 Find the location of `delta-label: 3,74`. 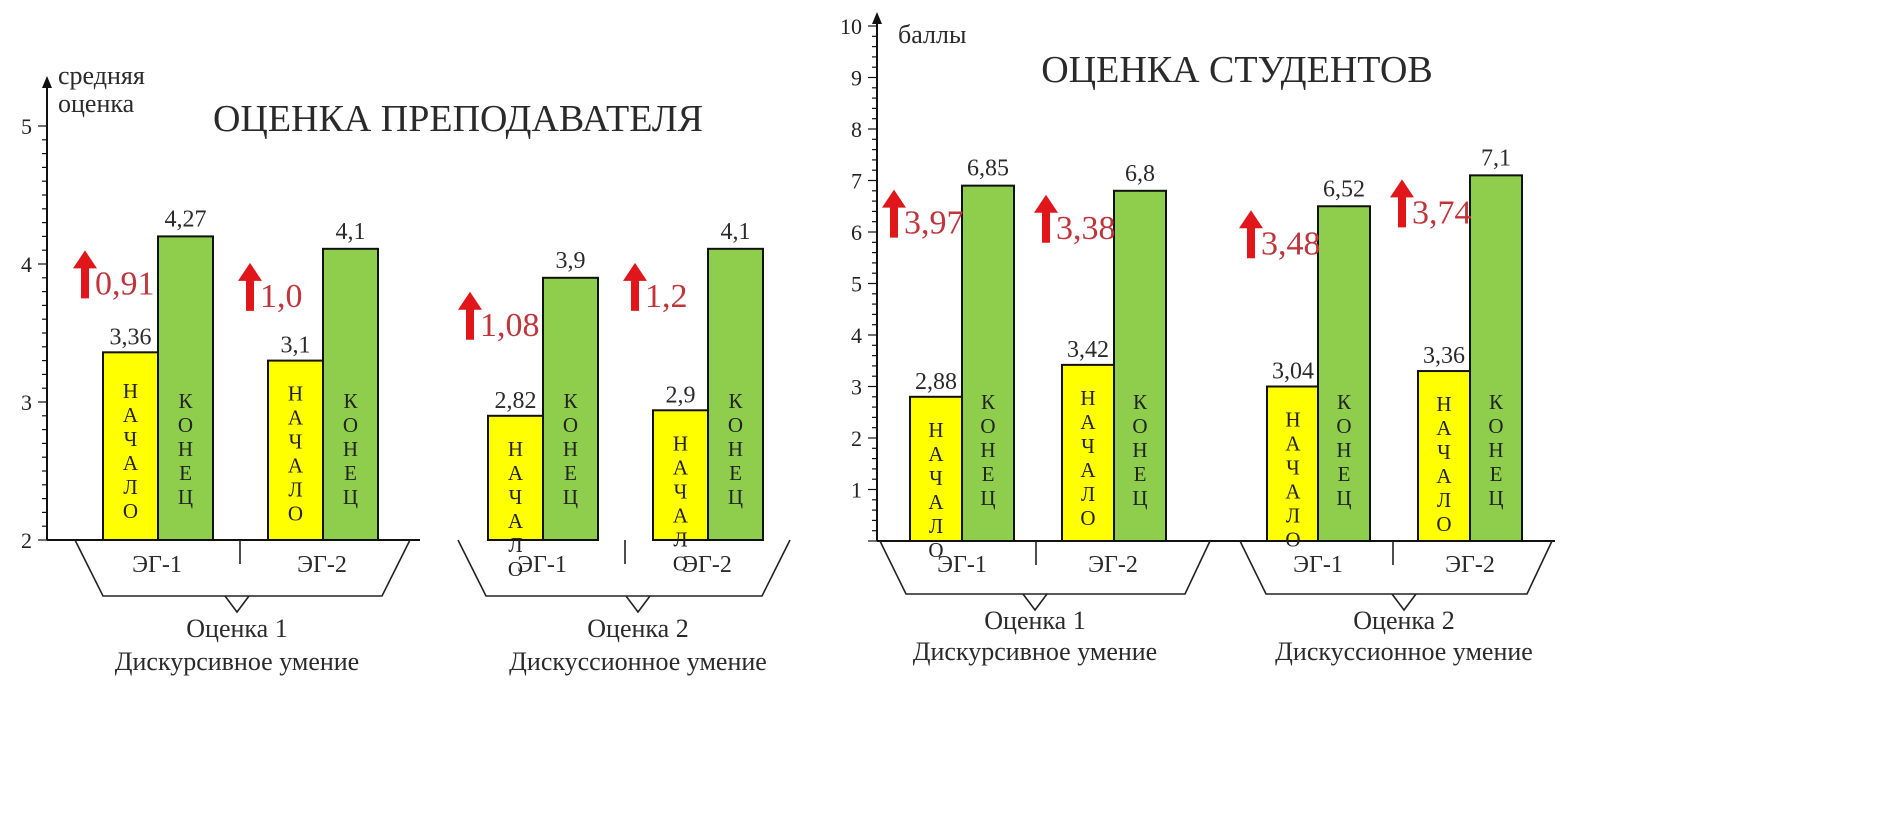

delta-label: 3,74 is located at coordinates (1442, 212).